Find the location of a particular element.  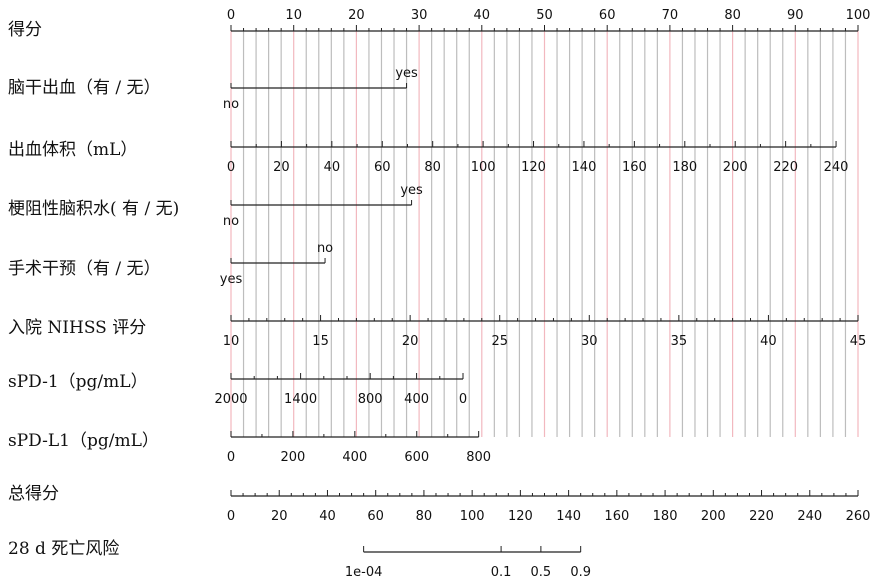

hv-tick-label: 80 is located at coordinates (432, 167).